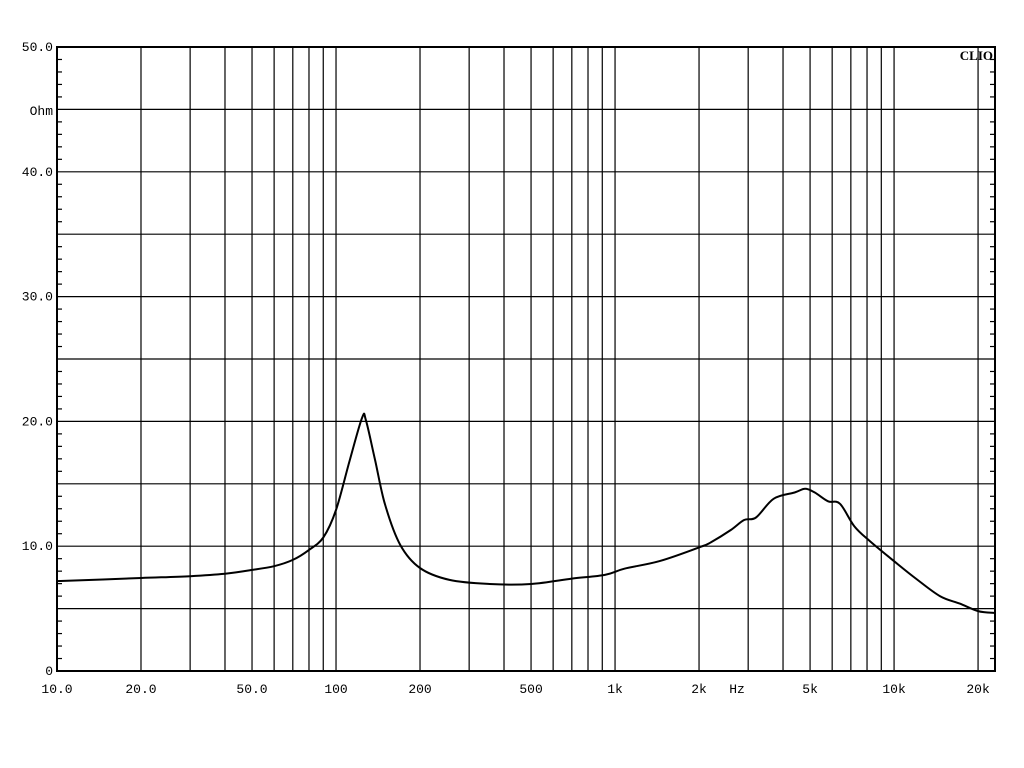  I want to click on y-tick-label: 10.0, so click(37, 546).